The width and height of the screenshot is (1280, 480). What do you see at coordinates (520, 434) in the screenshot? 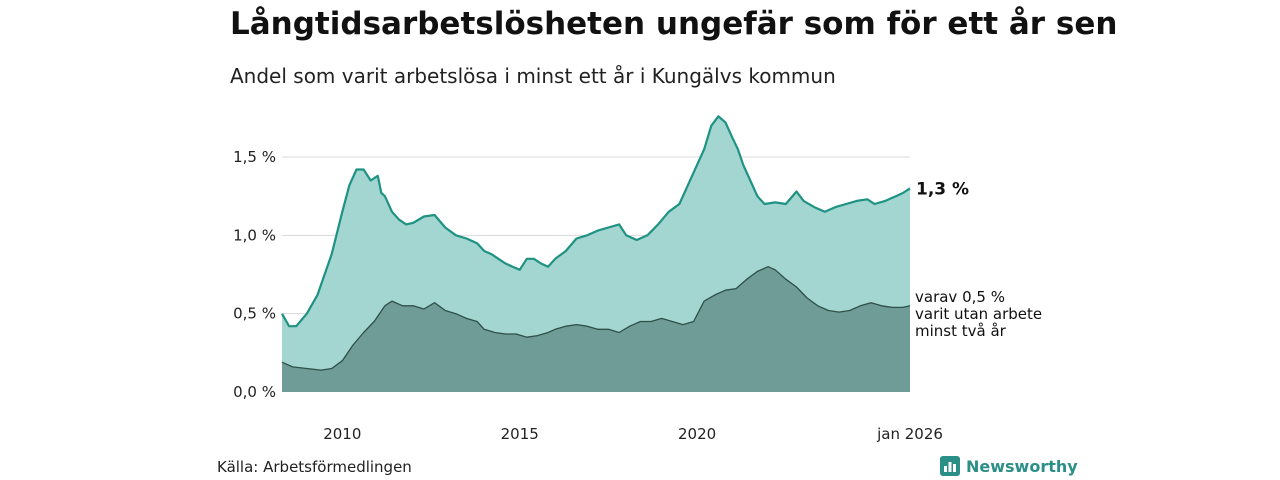
I see `x-tick-label-1: 2015` at bounding box center [520, 434].